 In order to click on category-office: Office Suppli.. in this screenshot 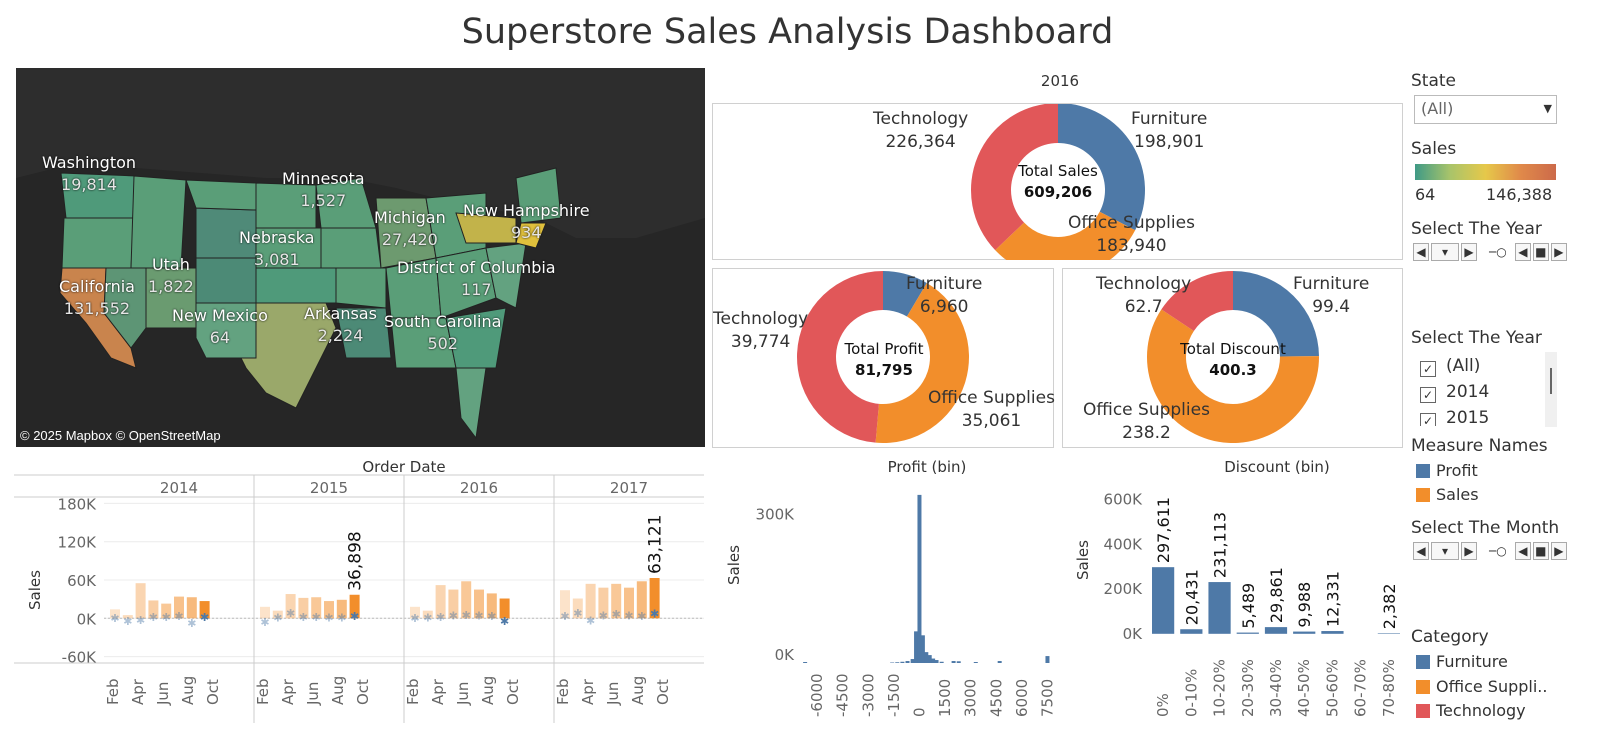, I will do `click(1481, 686)`.